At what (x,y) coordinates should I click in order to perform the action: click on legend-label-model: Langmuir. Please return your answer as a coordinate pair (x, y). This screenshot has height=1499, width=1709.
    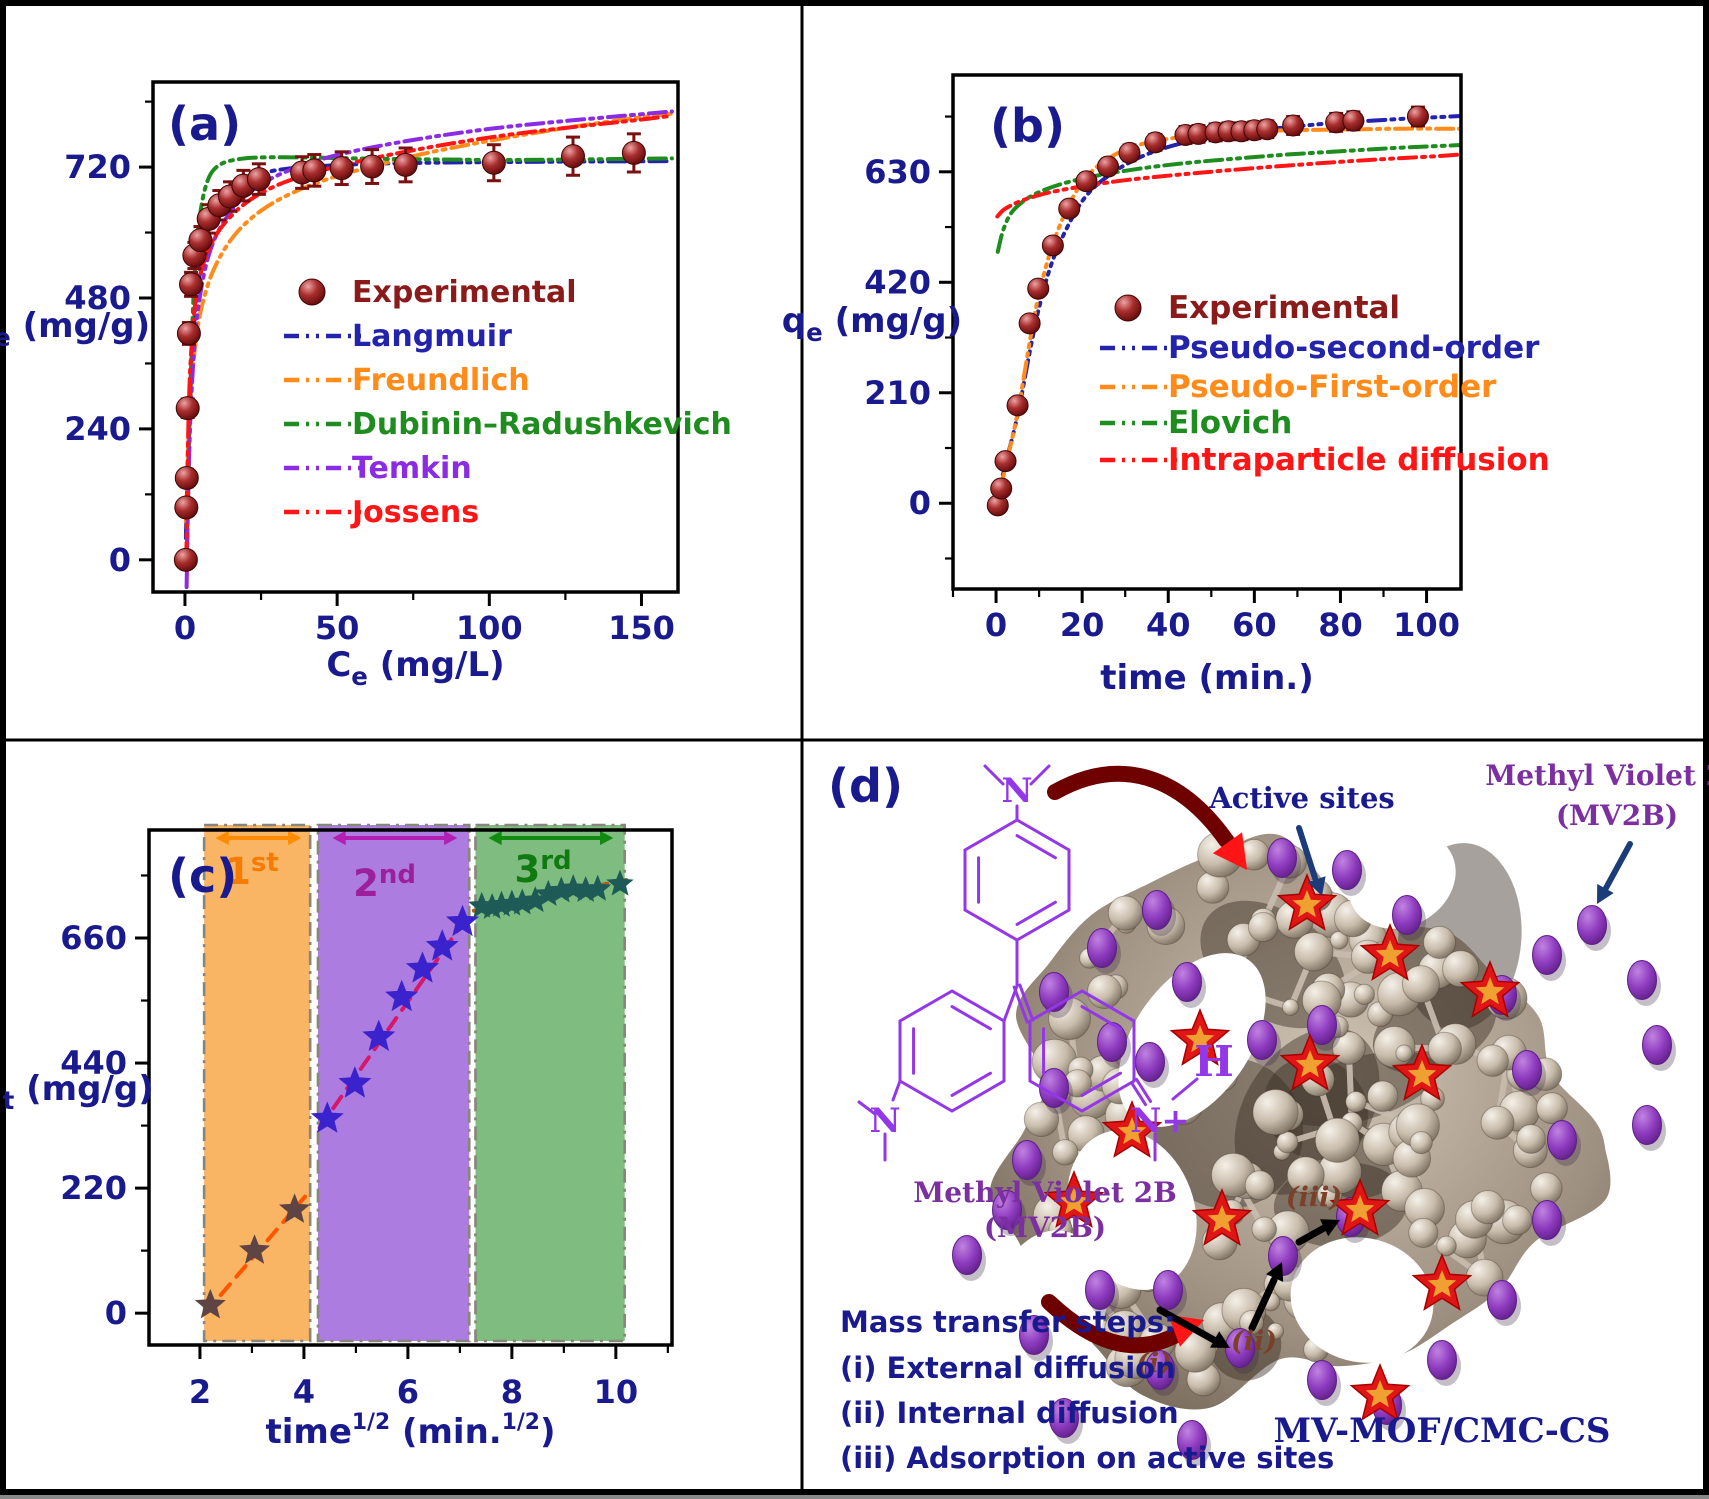
    Looking at the image, I should click on (432, 336).